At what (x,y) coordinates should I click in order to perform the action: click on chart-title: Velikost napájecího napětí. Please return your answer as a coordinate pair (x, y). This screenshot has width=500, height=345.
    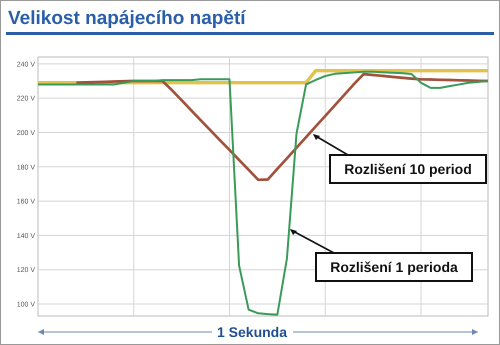
    Looking at the image, I should click on (127, 18).